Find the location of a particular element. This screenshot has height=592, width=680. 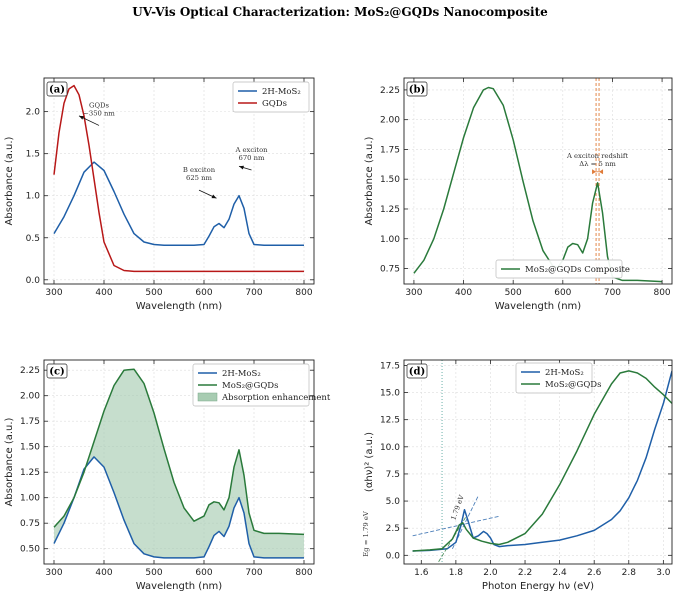

panel-label-text: (b) is located at coordinates (417, 90).